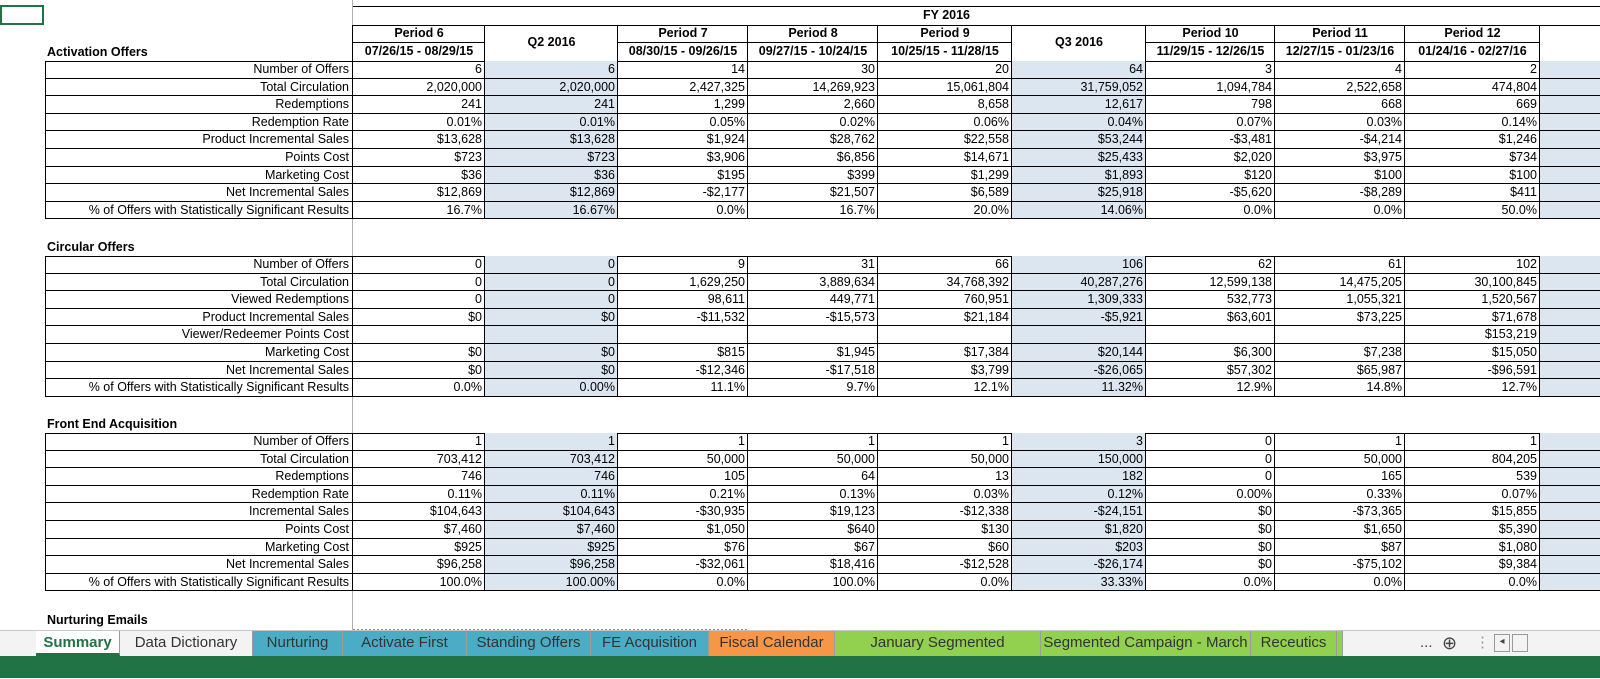  I want to click on data-cell: $18,416, so click(813, 565).